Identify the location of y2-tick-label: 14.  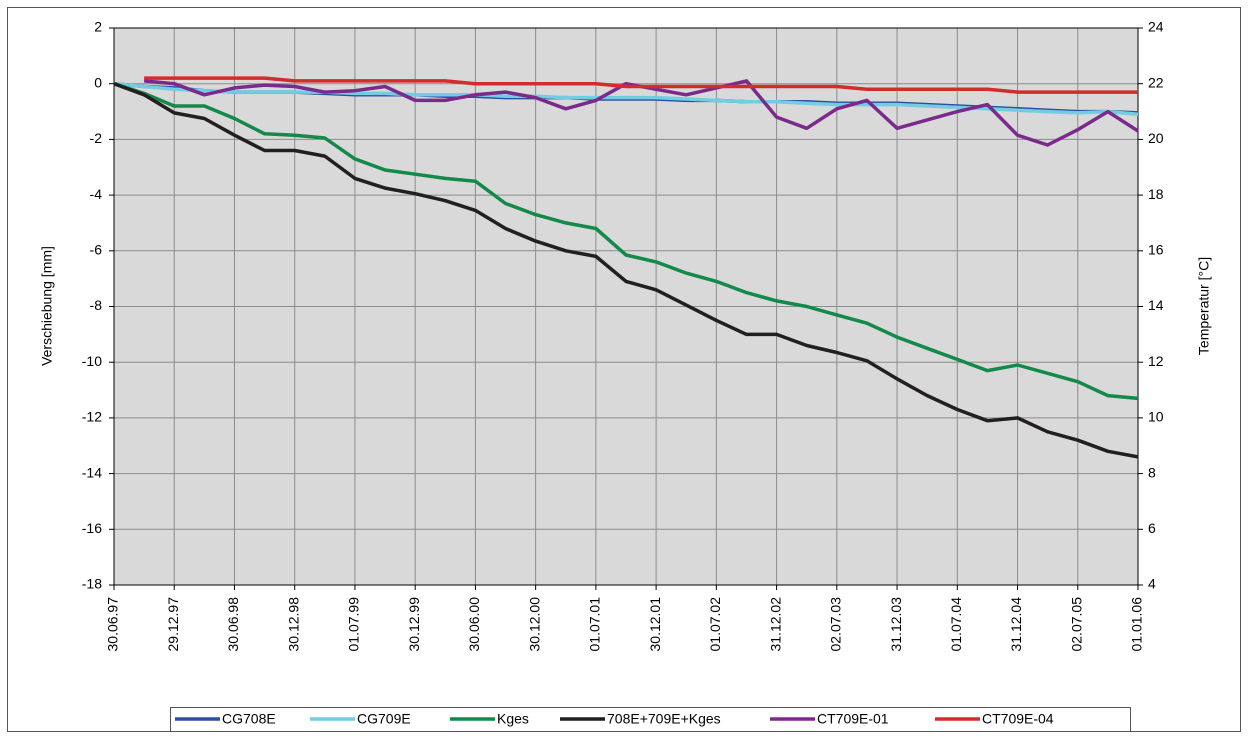
(1156, 305).